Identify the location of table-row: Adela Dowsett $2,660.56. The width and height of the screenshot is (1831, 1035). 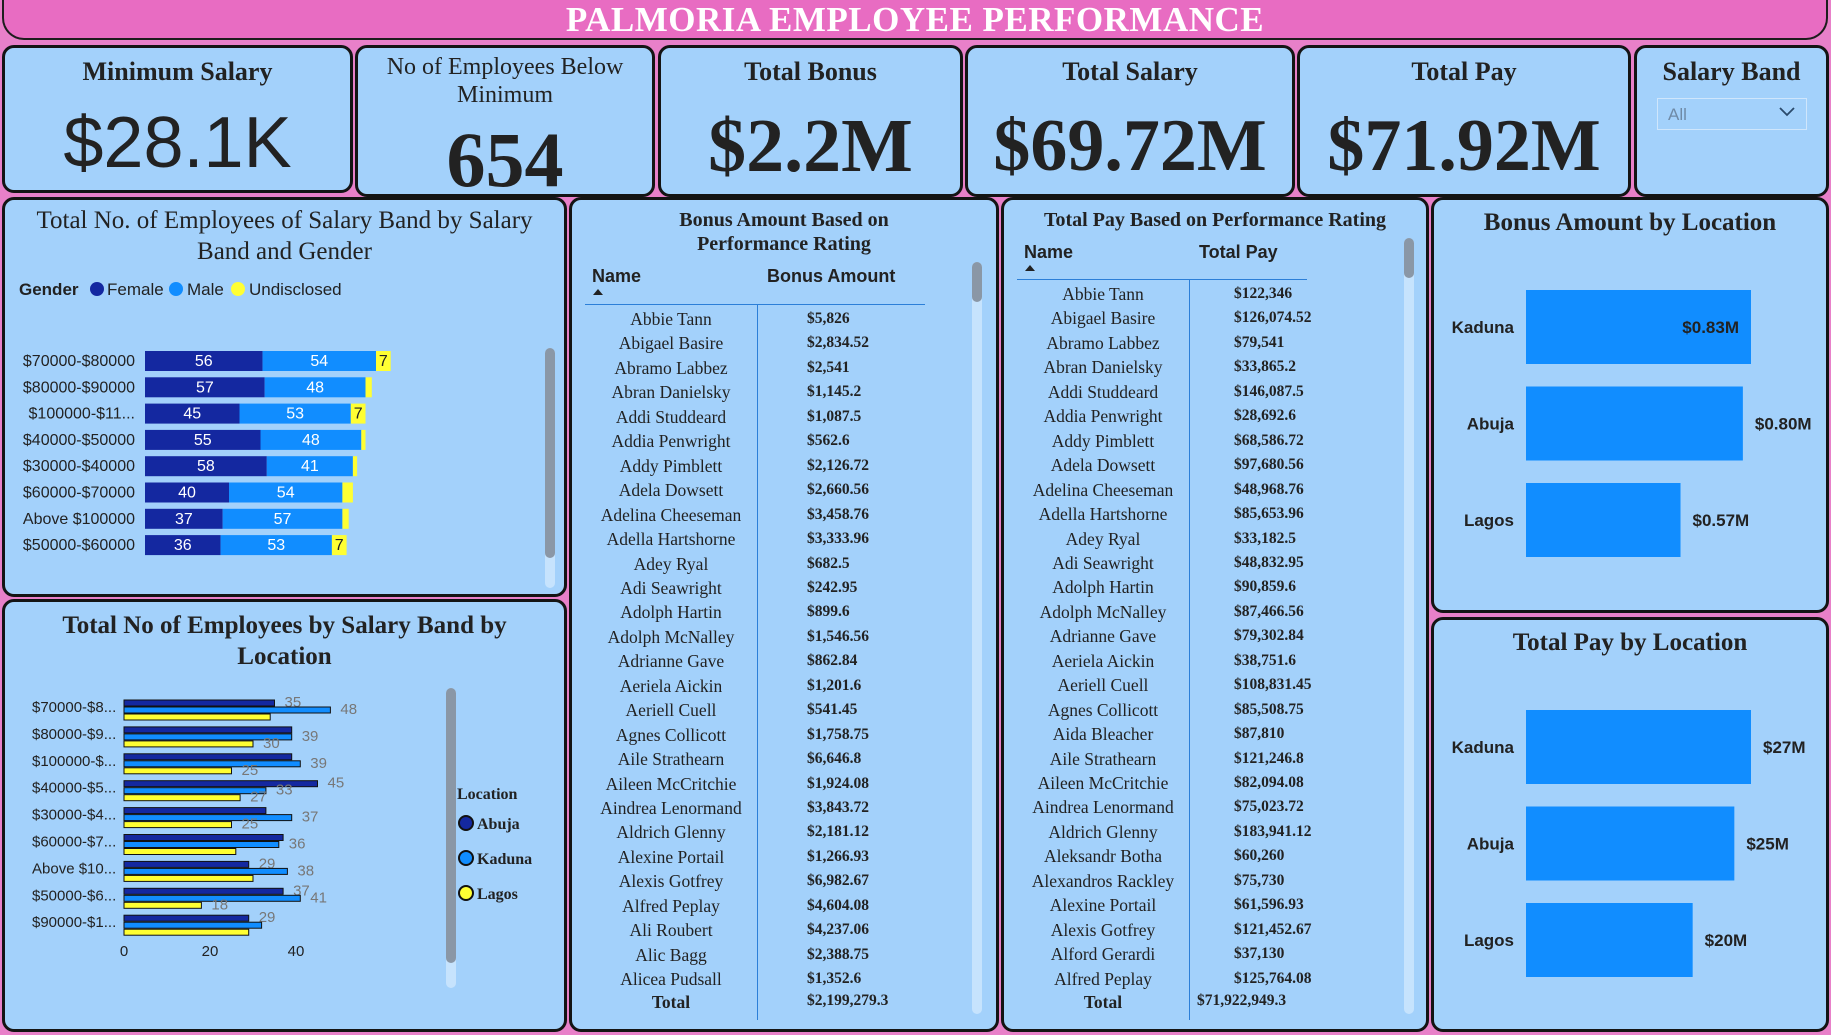
(772, 488).